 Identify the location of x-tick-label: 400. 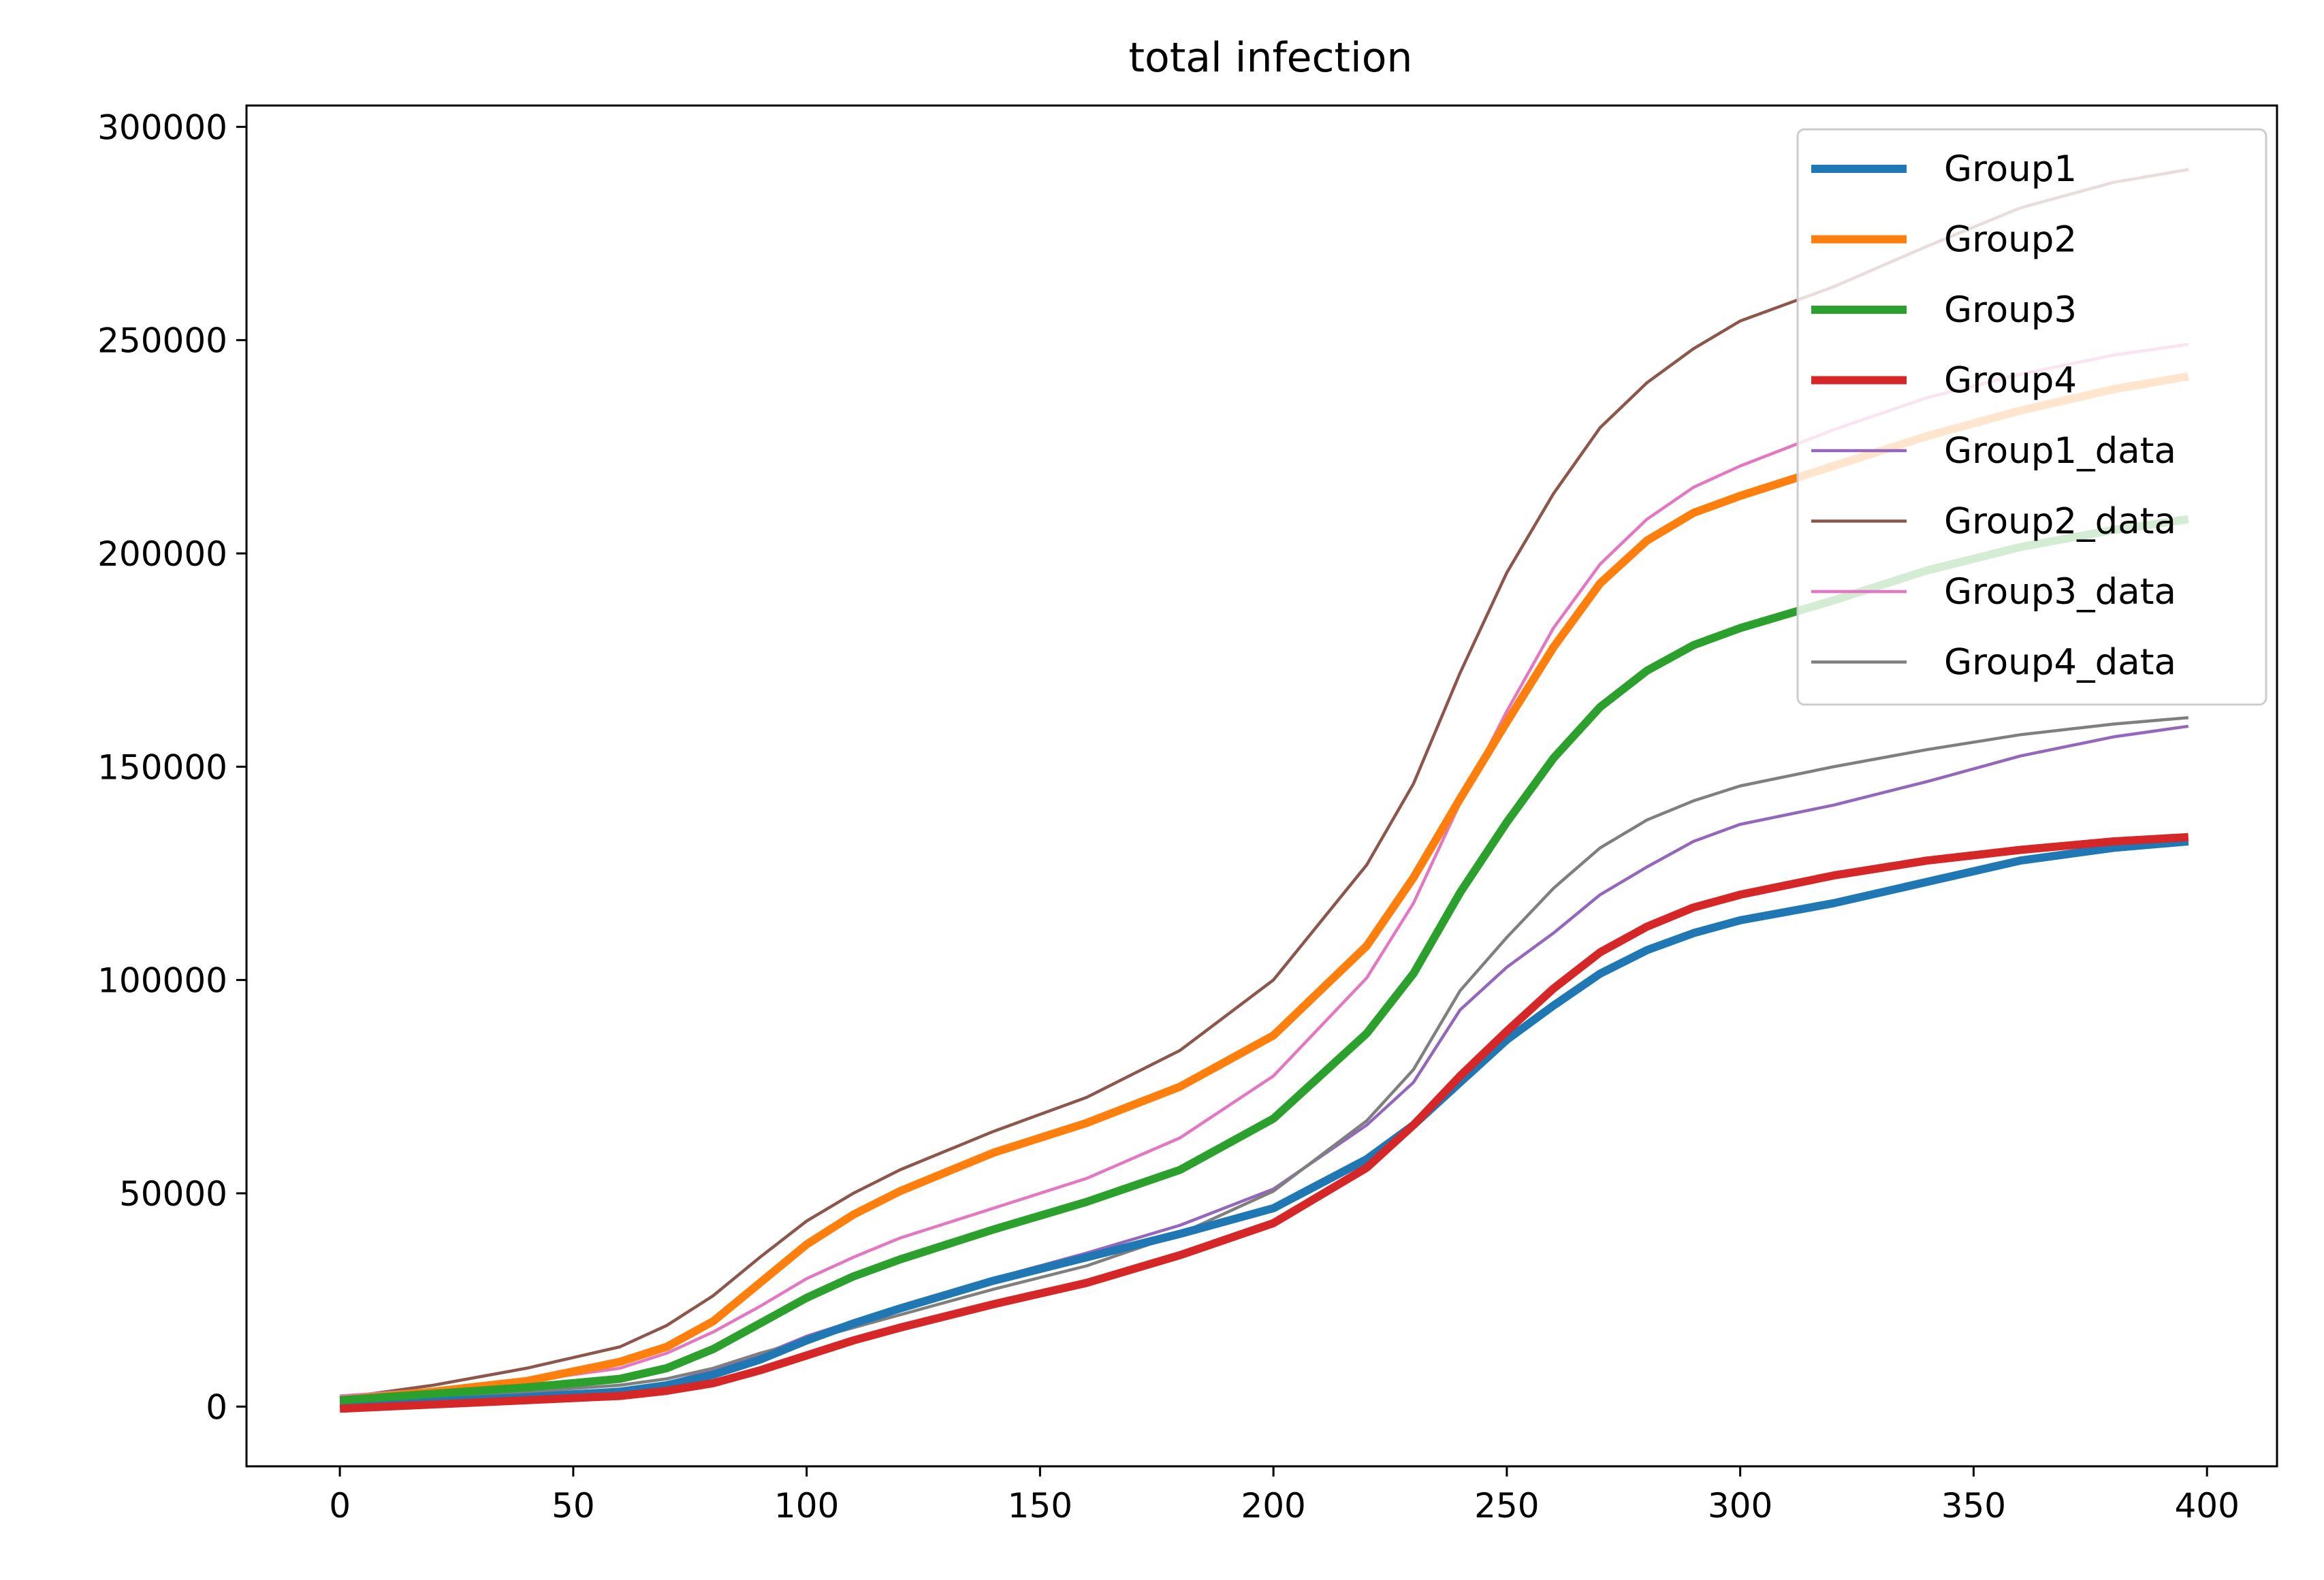
(2206, 1506).